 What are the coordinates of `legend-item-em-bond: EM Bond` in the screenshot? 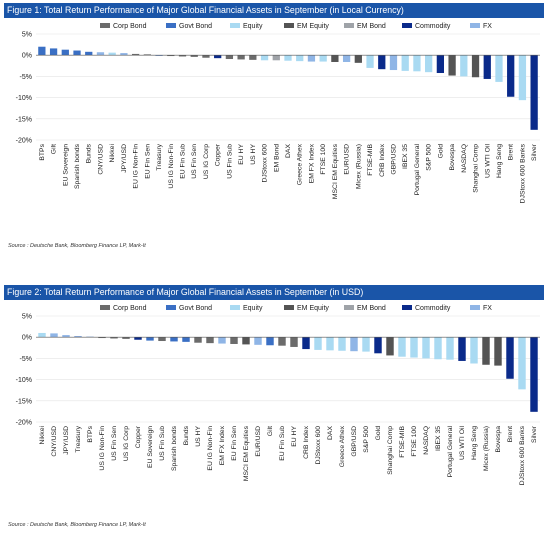 It's located at (365, 26).